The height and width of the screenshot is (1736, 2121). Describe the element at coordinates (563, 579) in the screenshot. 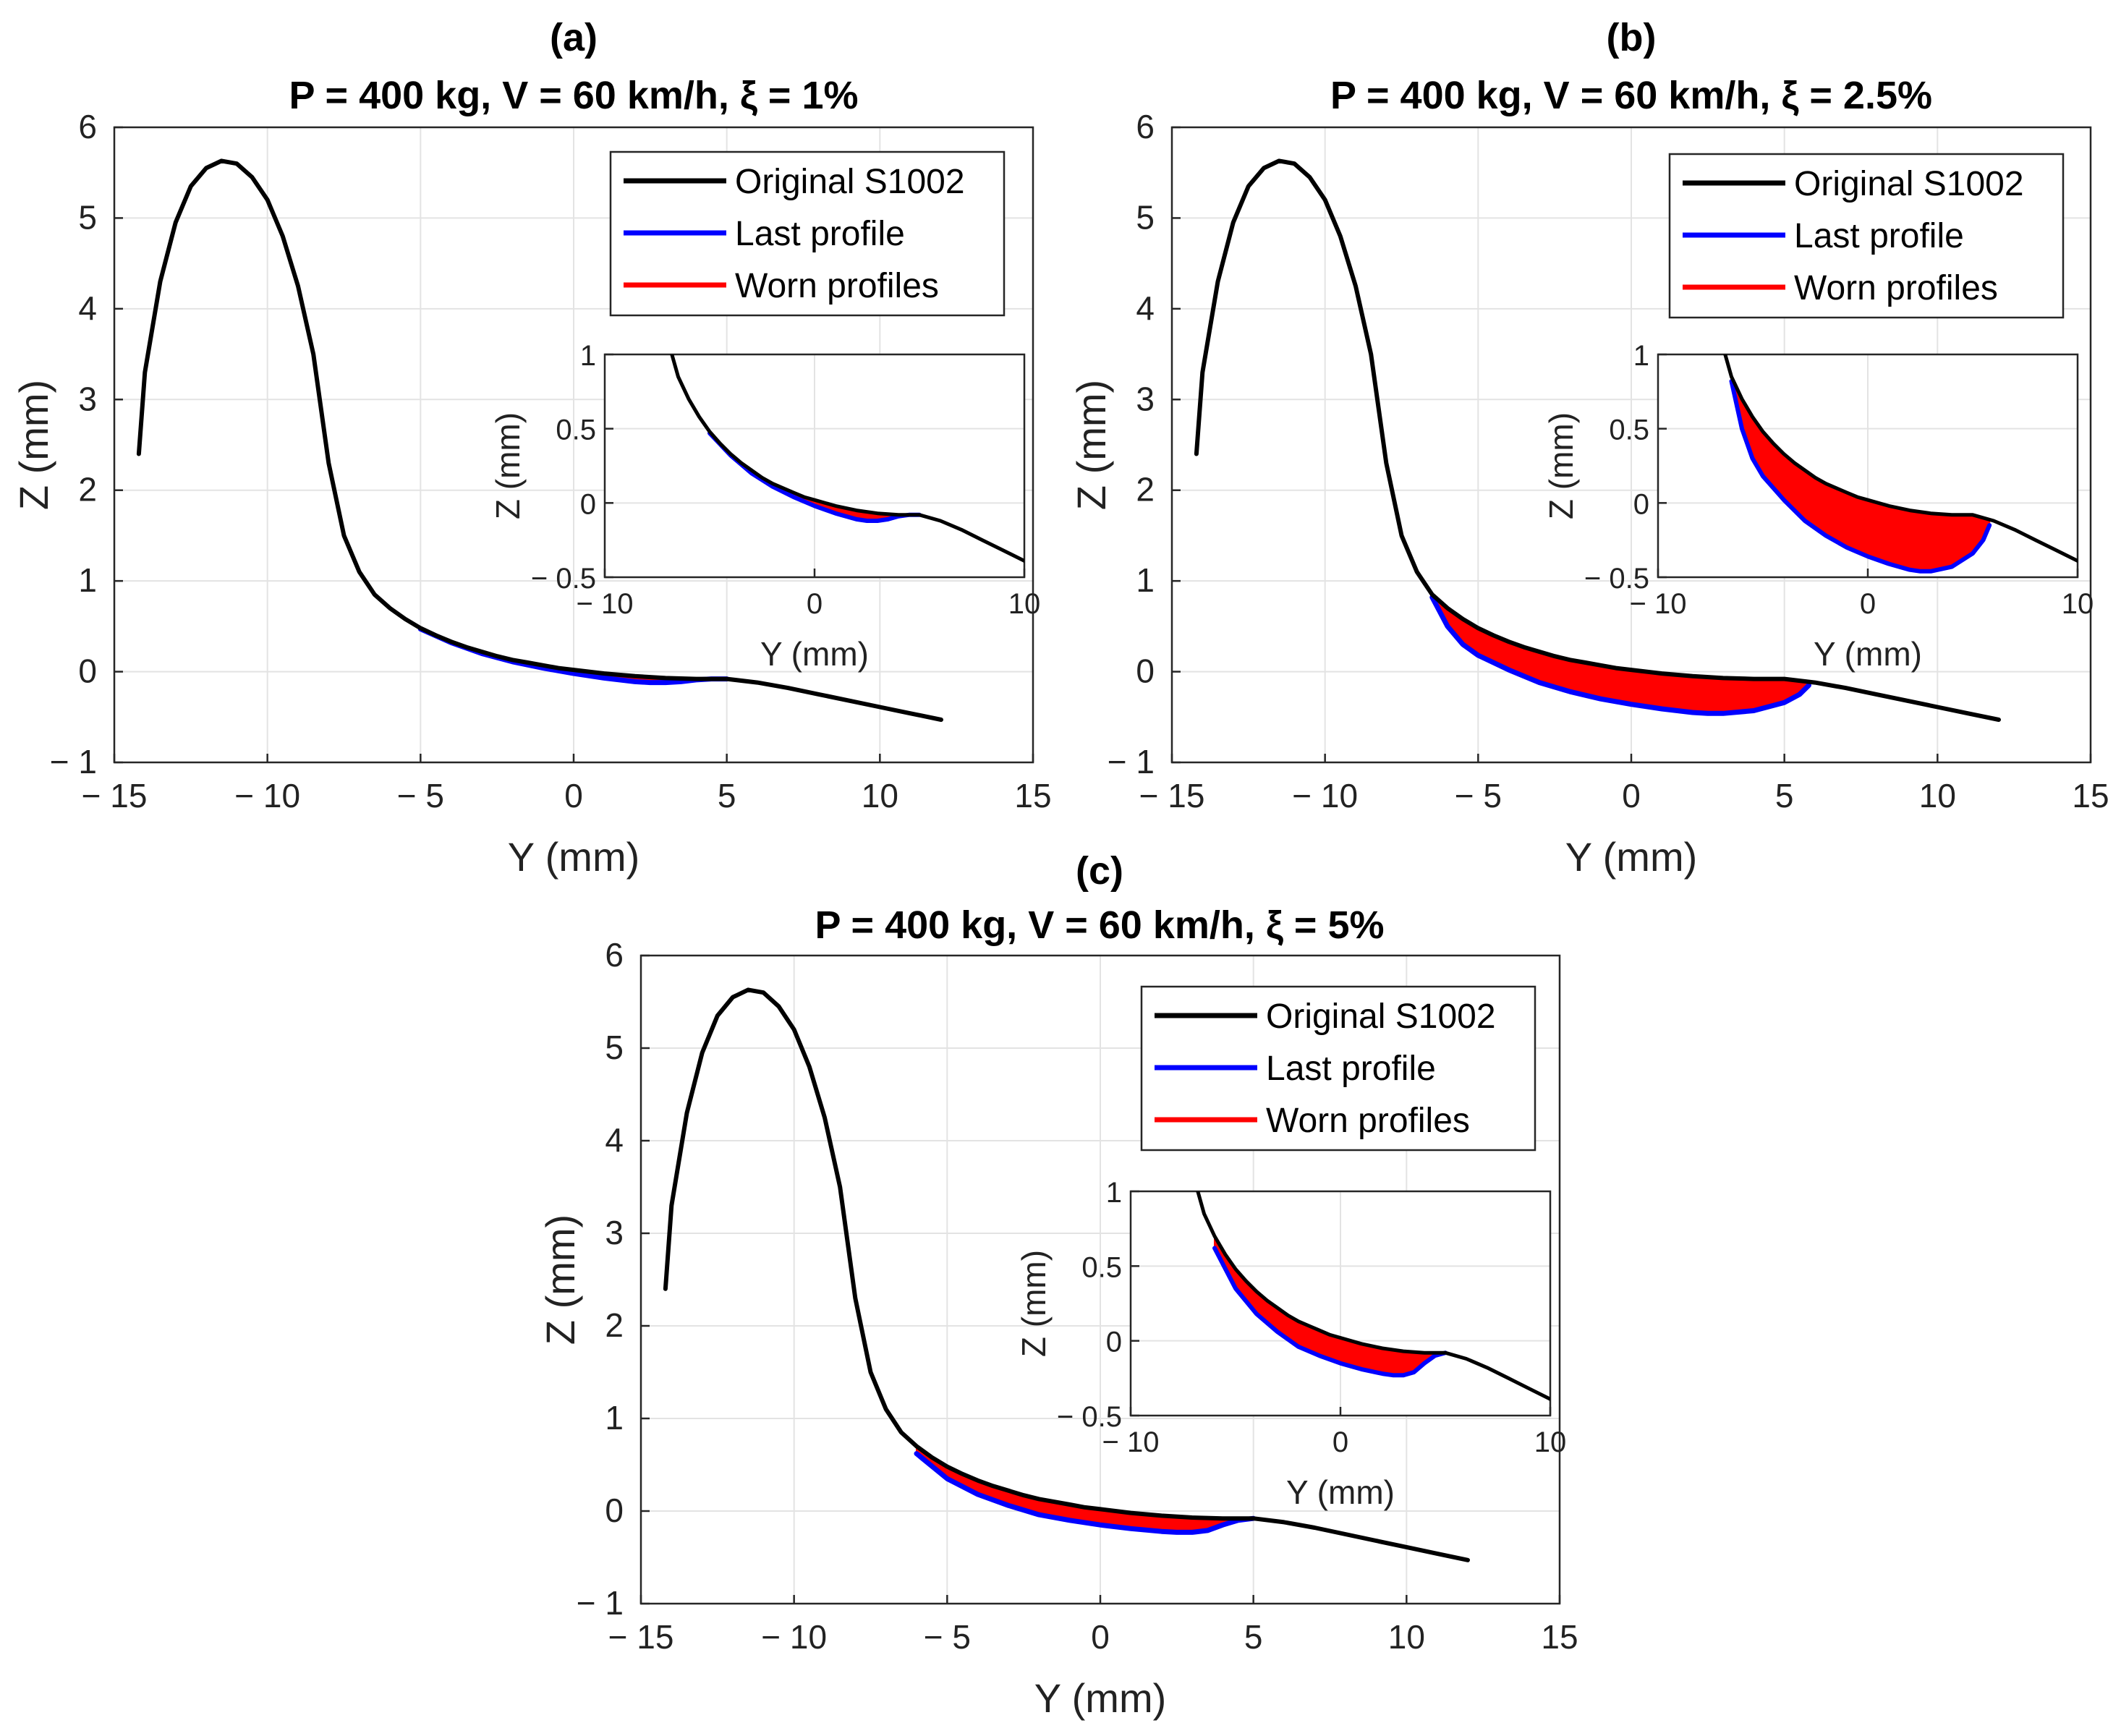

I see `panel-a-inset-ytick-label-0: − 0.5` at that location.